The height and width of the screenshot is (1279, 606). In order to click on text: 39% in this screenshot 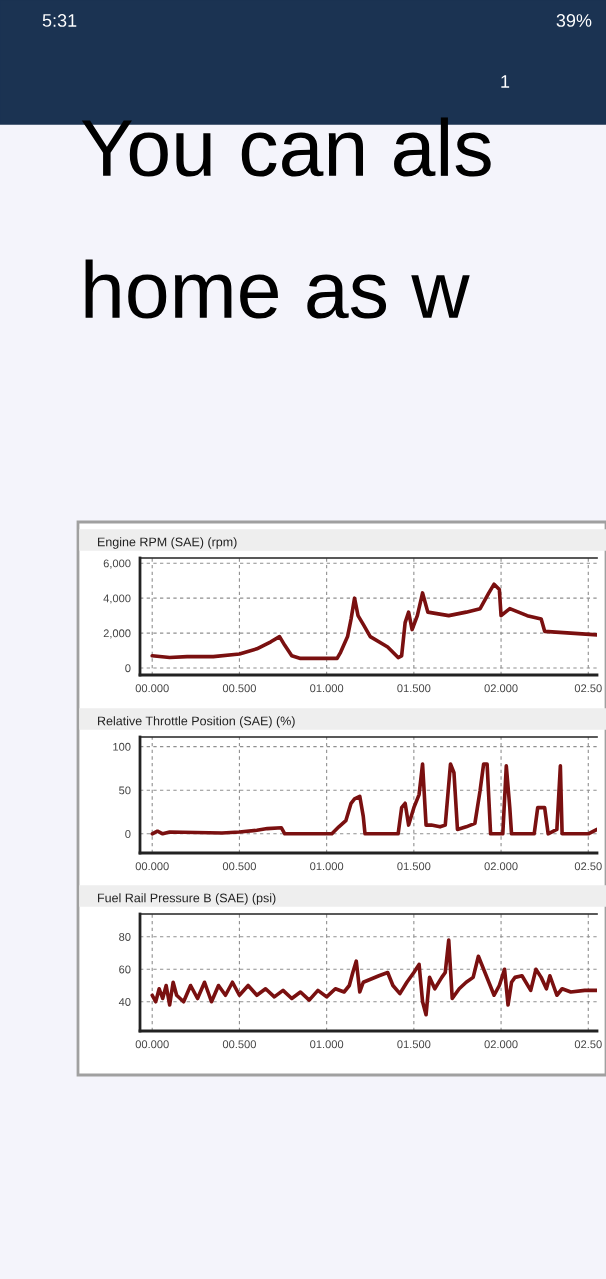, I will do `click(574, 20)`.